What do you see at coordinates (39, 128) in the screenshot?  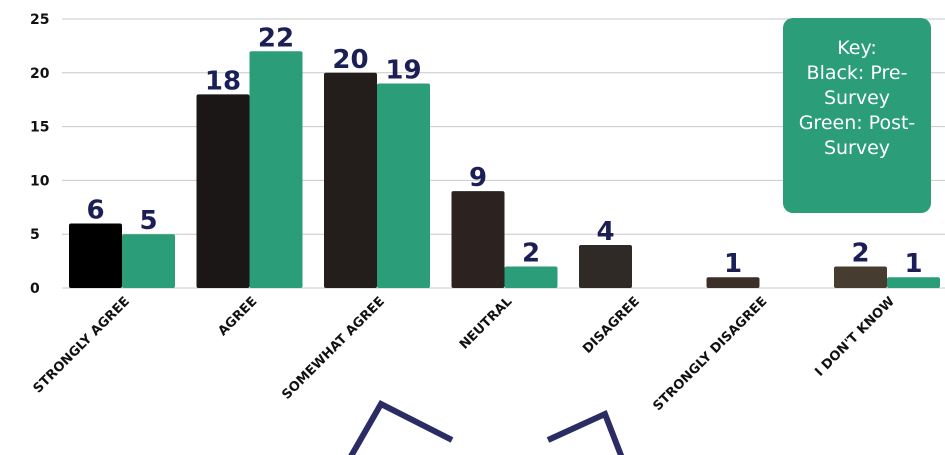 I see `y-tick-label: 15` at bounding box center [39, 128].